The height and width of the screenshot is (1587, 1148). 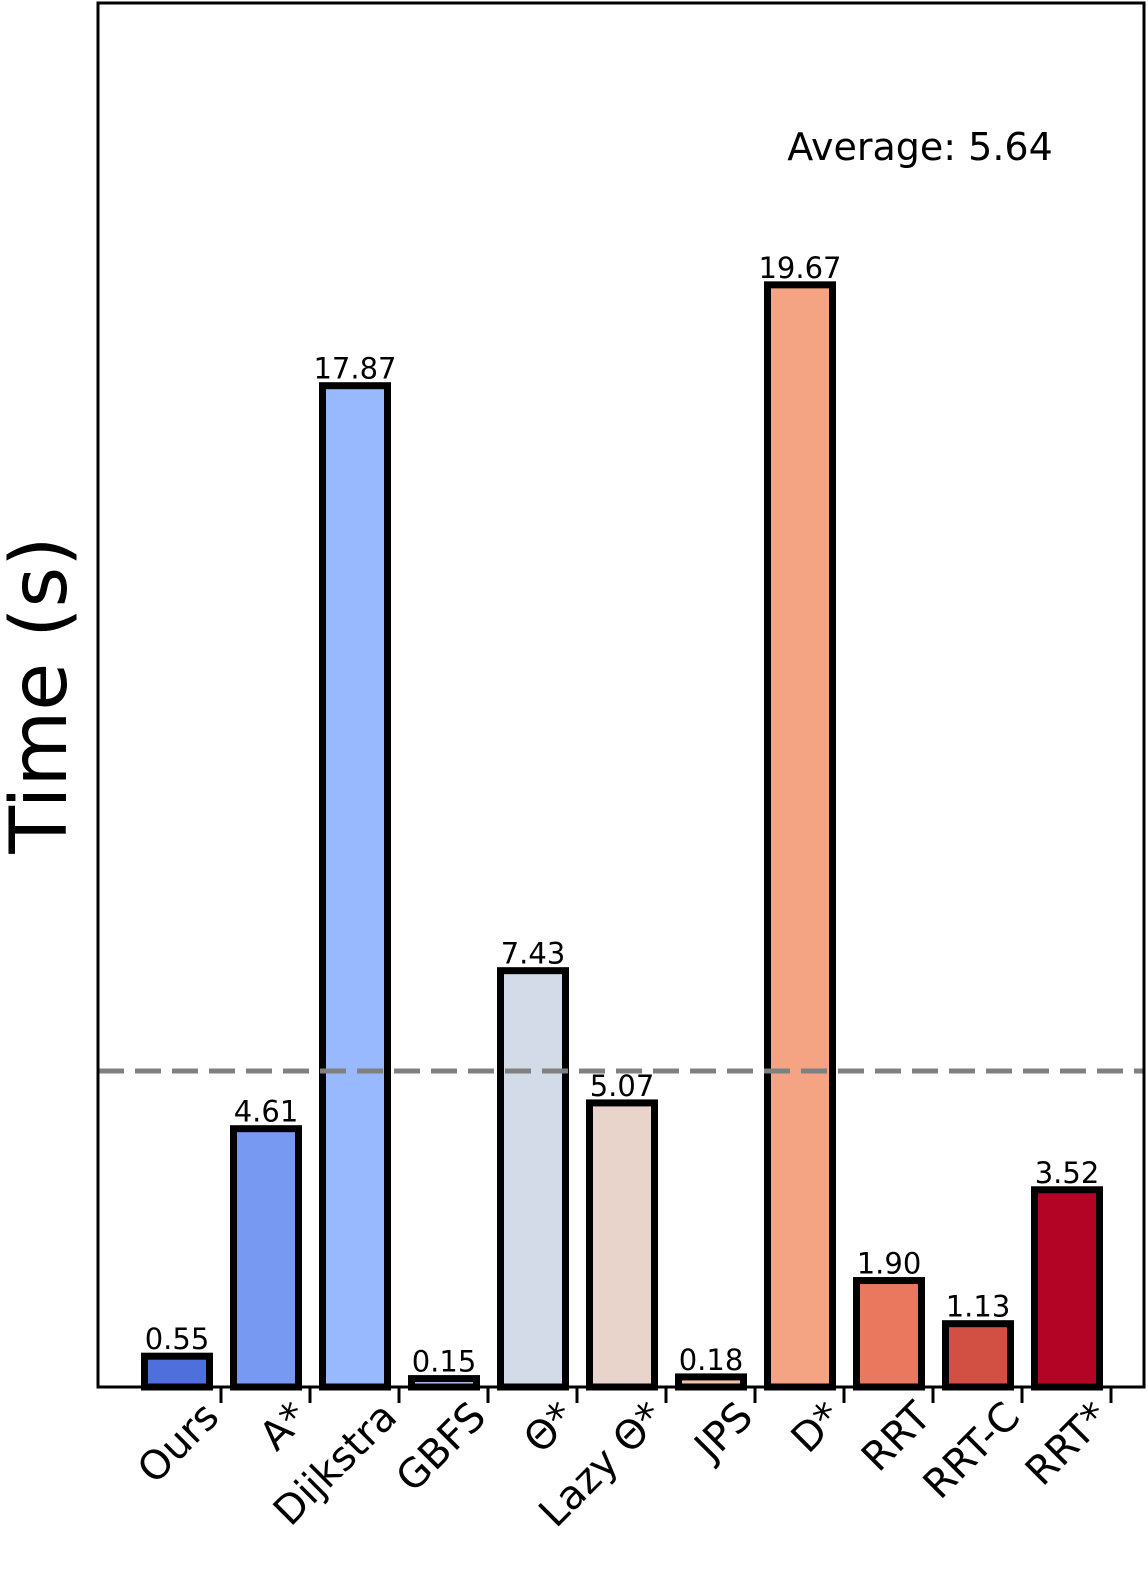 What do you see at coordinates (799, 268) in the screenshot?
I see `bar-value-label: 19.67` at bounding box center [799, 268].